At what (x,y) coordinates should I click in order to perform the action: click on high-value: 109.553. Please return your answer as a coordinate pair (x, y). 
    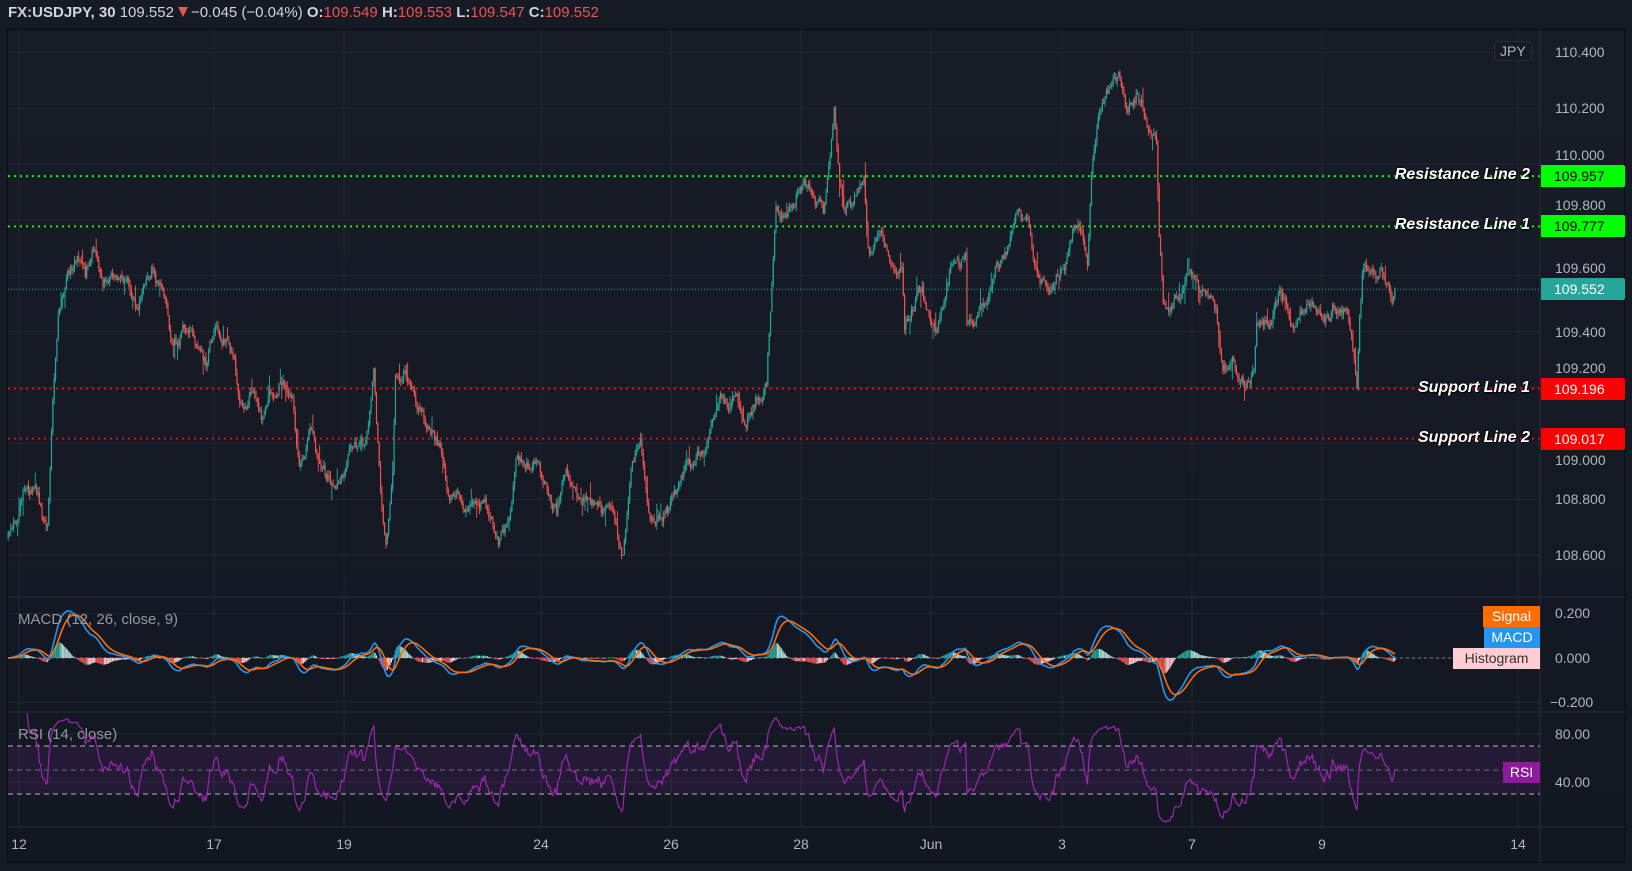
    Looking at the image, I should click on (425, 12).